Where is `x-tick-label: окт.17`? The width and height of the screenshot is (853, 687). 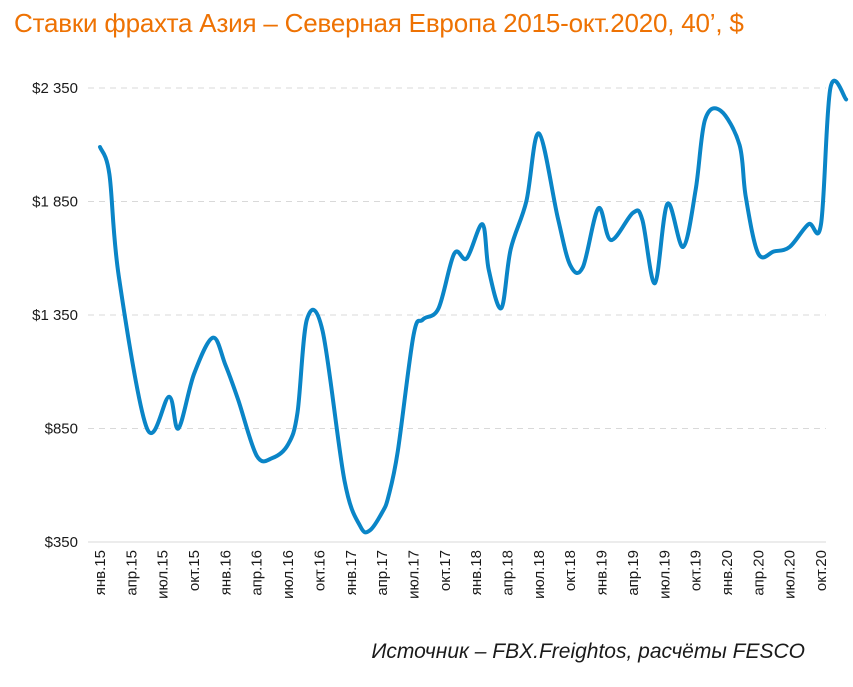
x-tick-label: окт.17 is located at coordinates (445, 570).